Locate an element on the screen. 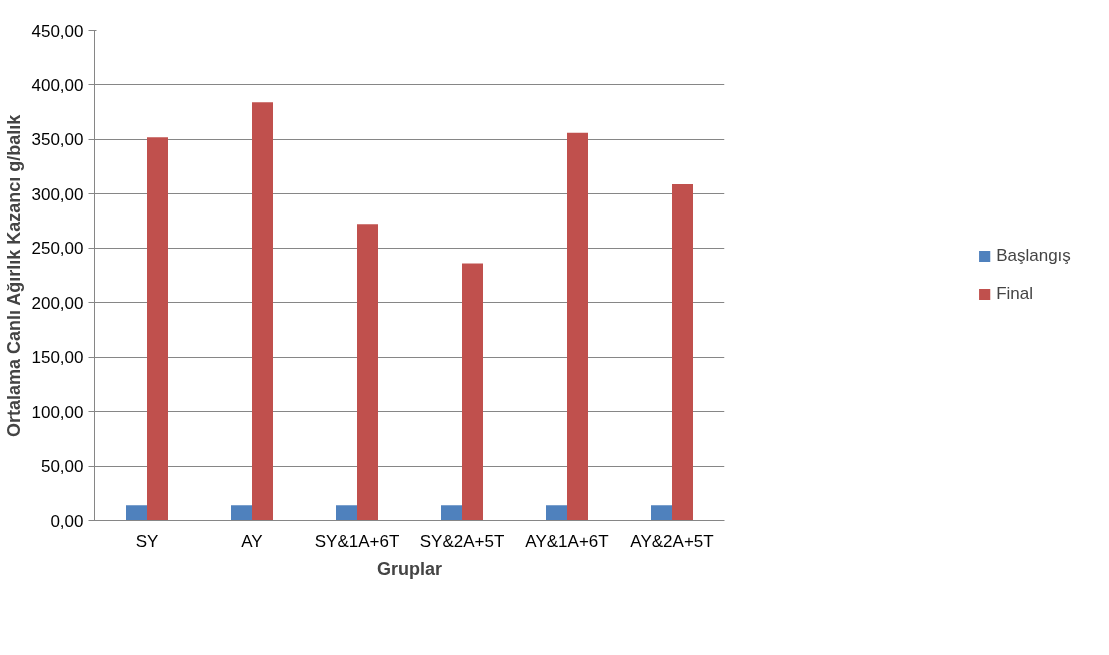 This screenshot has width=1109, height=655. legend-label: Final is located at coordinates (1015, 294).